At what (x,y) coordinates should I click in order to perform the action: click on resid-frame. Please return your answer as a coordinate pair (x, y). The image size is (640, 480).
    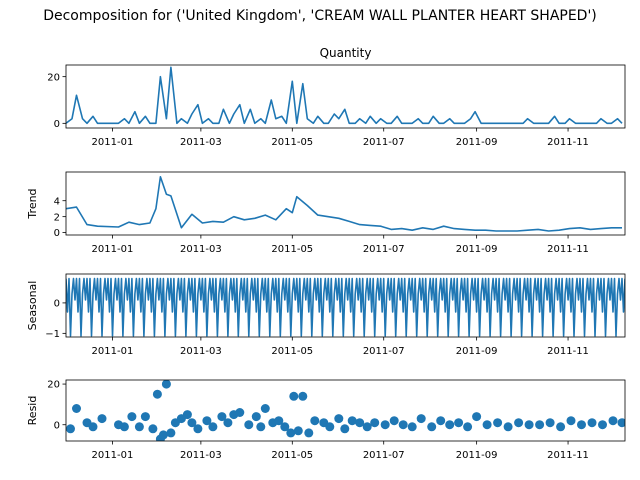
    Looking at the image, I should click on (345, 410).